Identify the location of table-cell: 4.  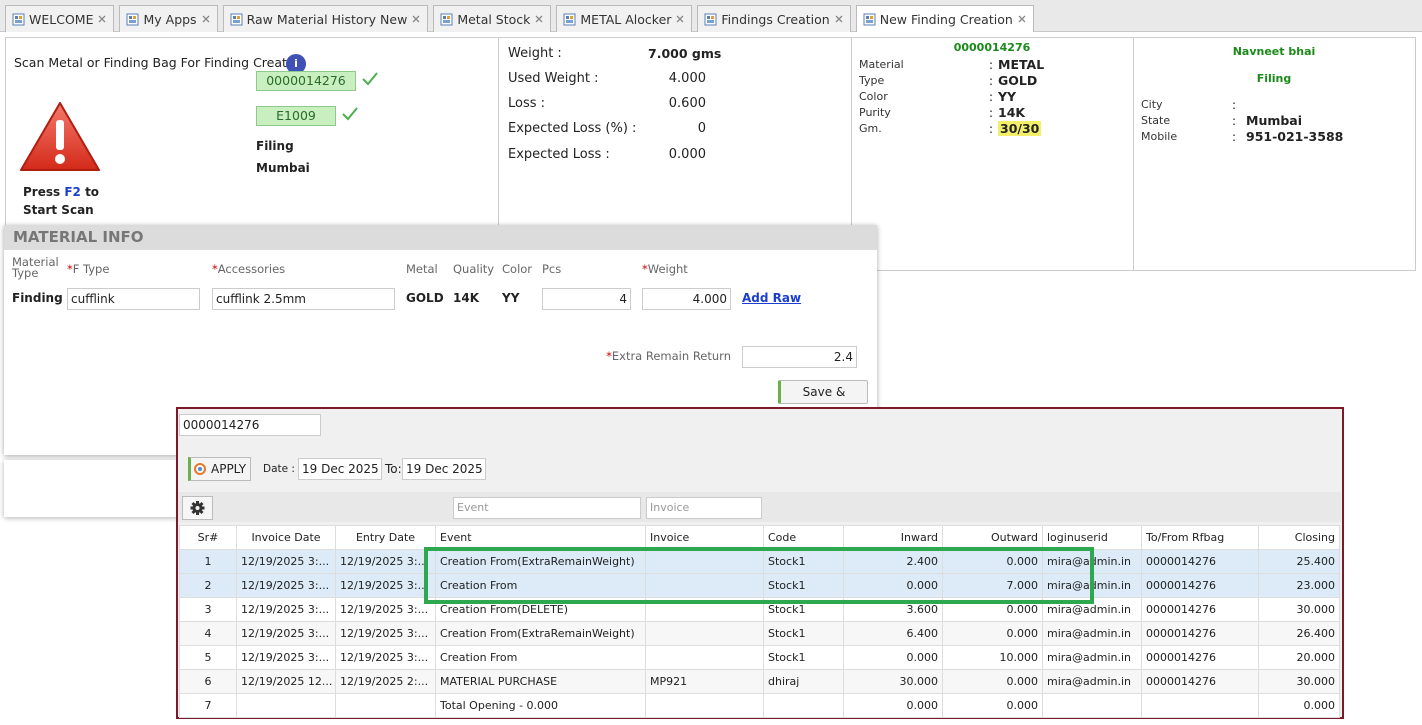
(208, 634).